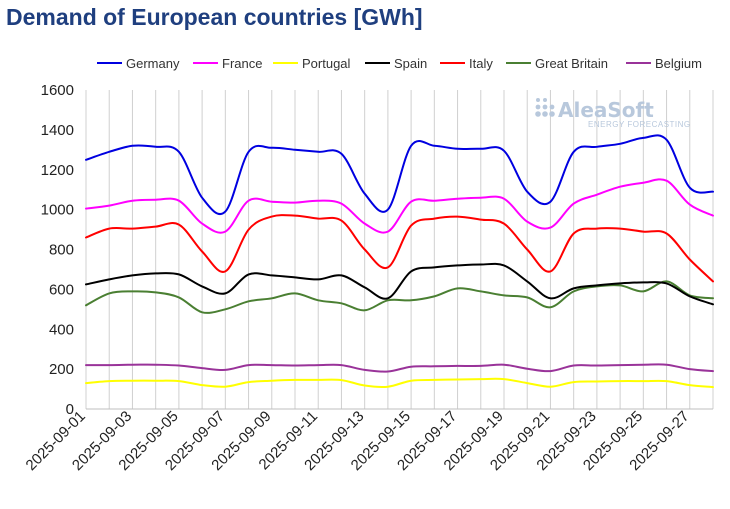 The height and width of the screenshot is (509, 730). I want to click on y-tick-label: 1600, so click(57, 90).